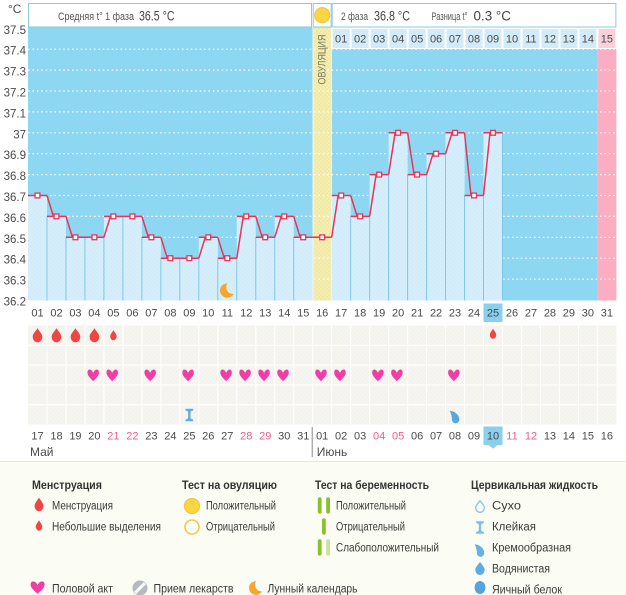 This screenshot has height=595, width=626. Describe the element at coordinates (493, 314) in the screenshot. I see `svg-text: 25` at that location.